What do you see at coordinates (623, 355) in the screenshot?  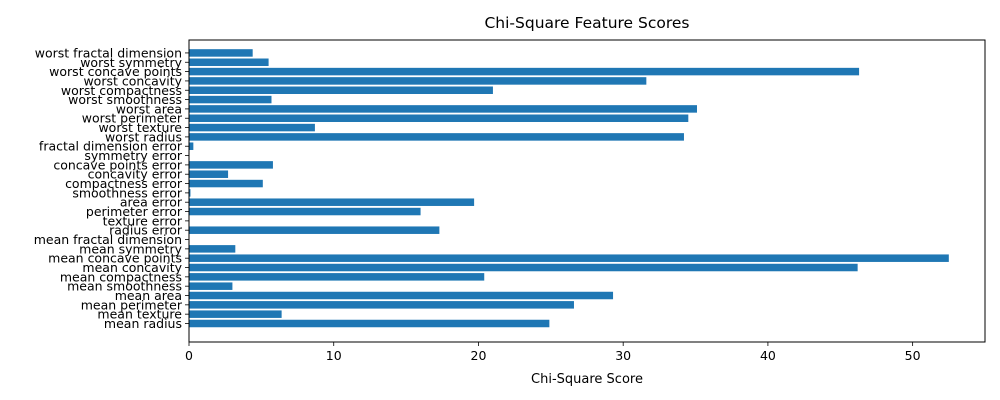 I see `x-tick-label: 30` at bounding box center [623, 355].